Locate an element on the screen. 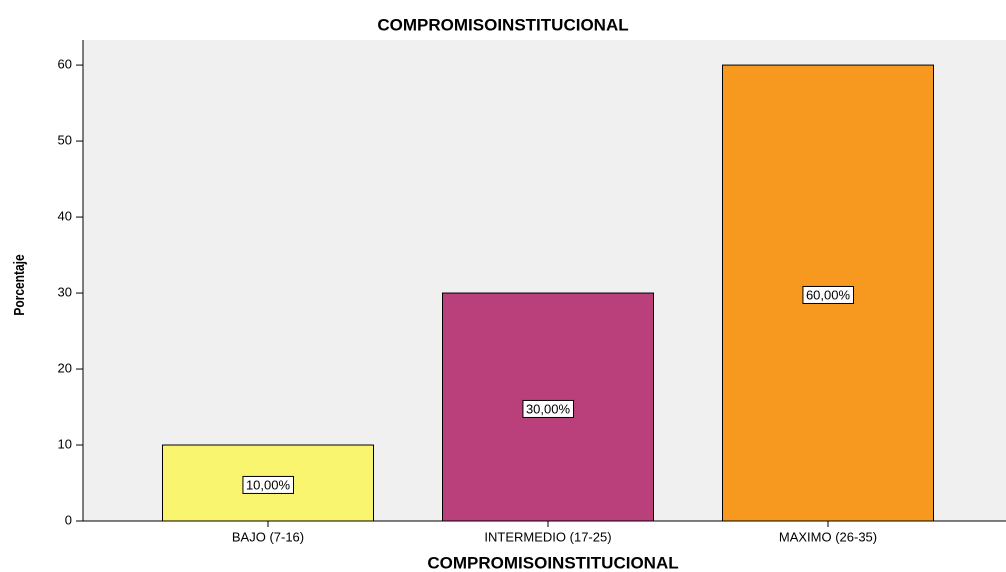  data-label: 60,00% is located at coordinates (828, 294).